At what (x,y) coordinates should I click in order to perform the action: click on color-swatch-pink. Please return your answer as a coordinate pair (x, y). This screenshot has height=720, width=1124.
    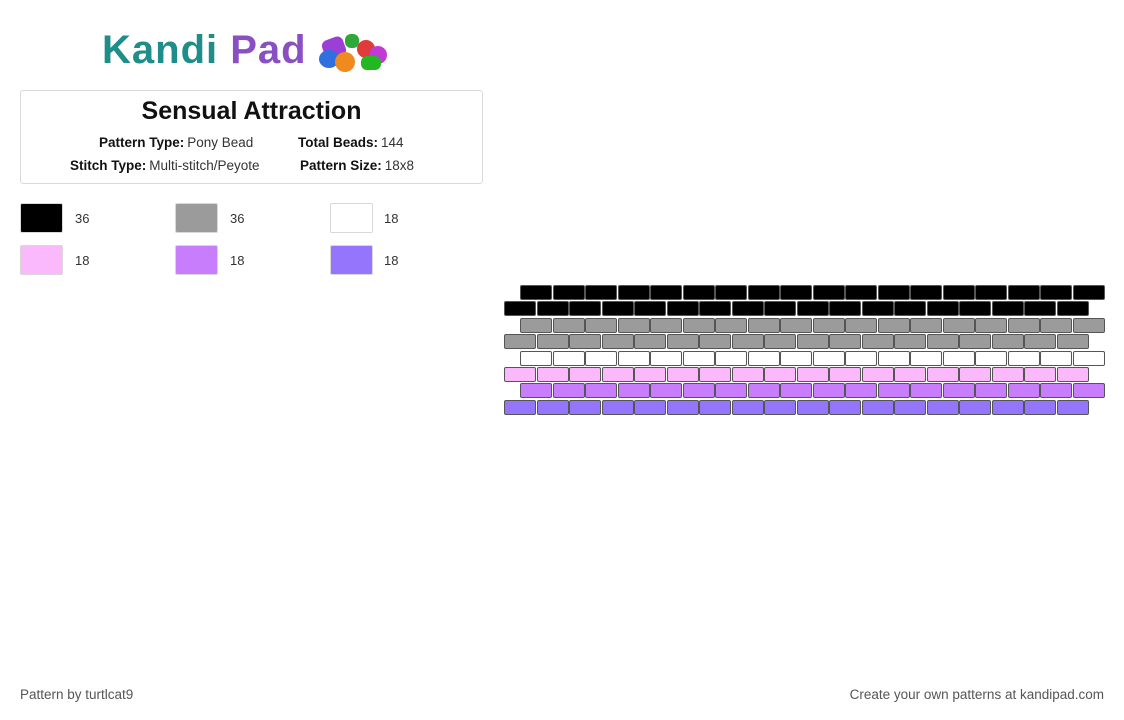
    Looking at the image, I should click on (41, 260).